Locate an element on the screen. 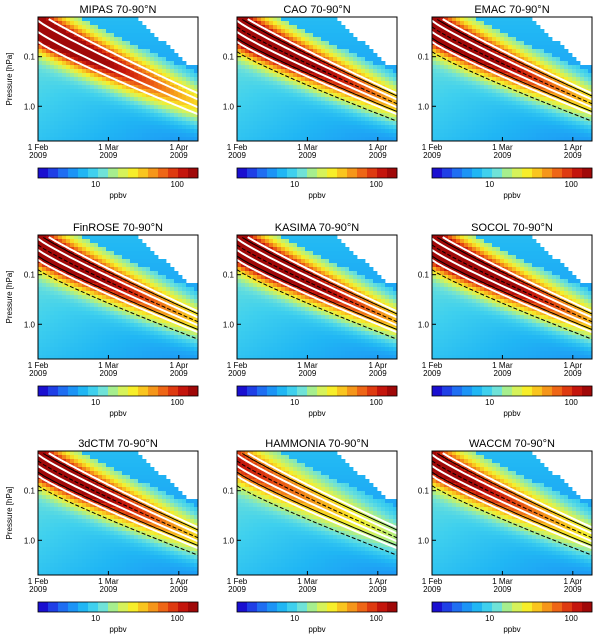 This screenshot has height=636, width=600. x-tick-label: 1 Mar is located at coordinates (108, 365).